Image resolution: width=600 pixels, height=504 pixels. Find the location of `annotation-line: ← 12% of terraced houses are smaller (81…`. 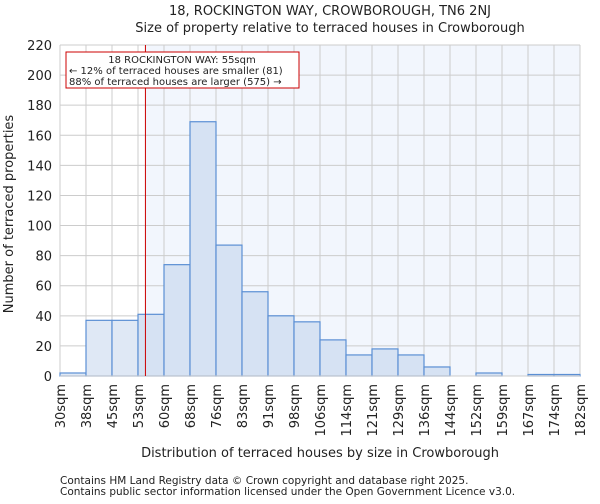

annotation-line: ← 12% of terraced houses are smaller (81… is located at coordinates (176, 71).